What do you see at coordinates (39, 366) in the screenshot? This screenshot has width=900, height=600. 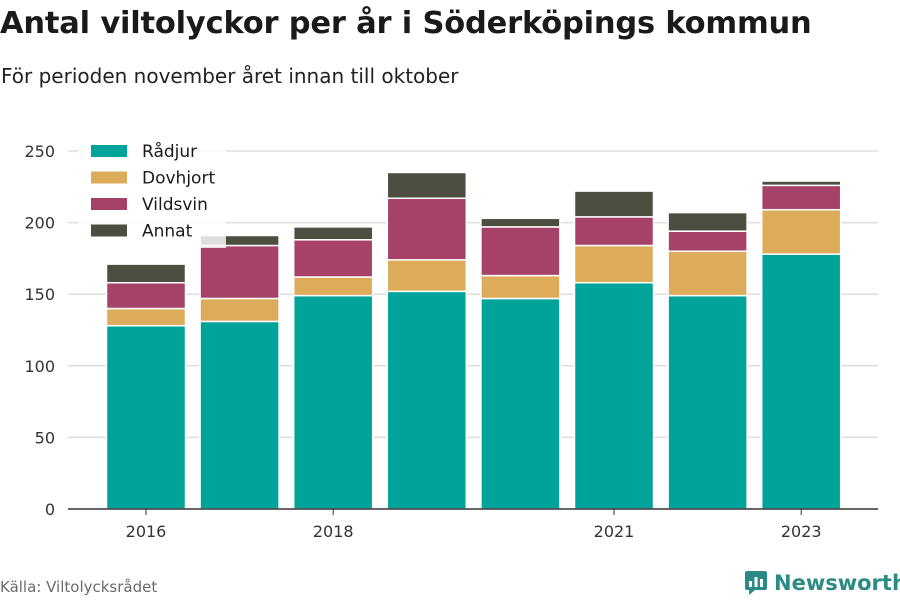 I see `y-tick-label: 100` at bounding box center [39, 366].